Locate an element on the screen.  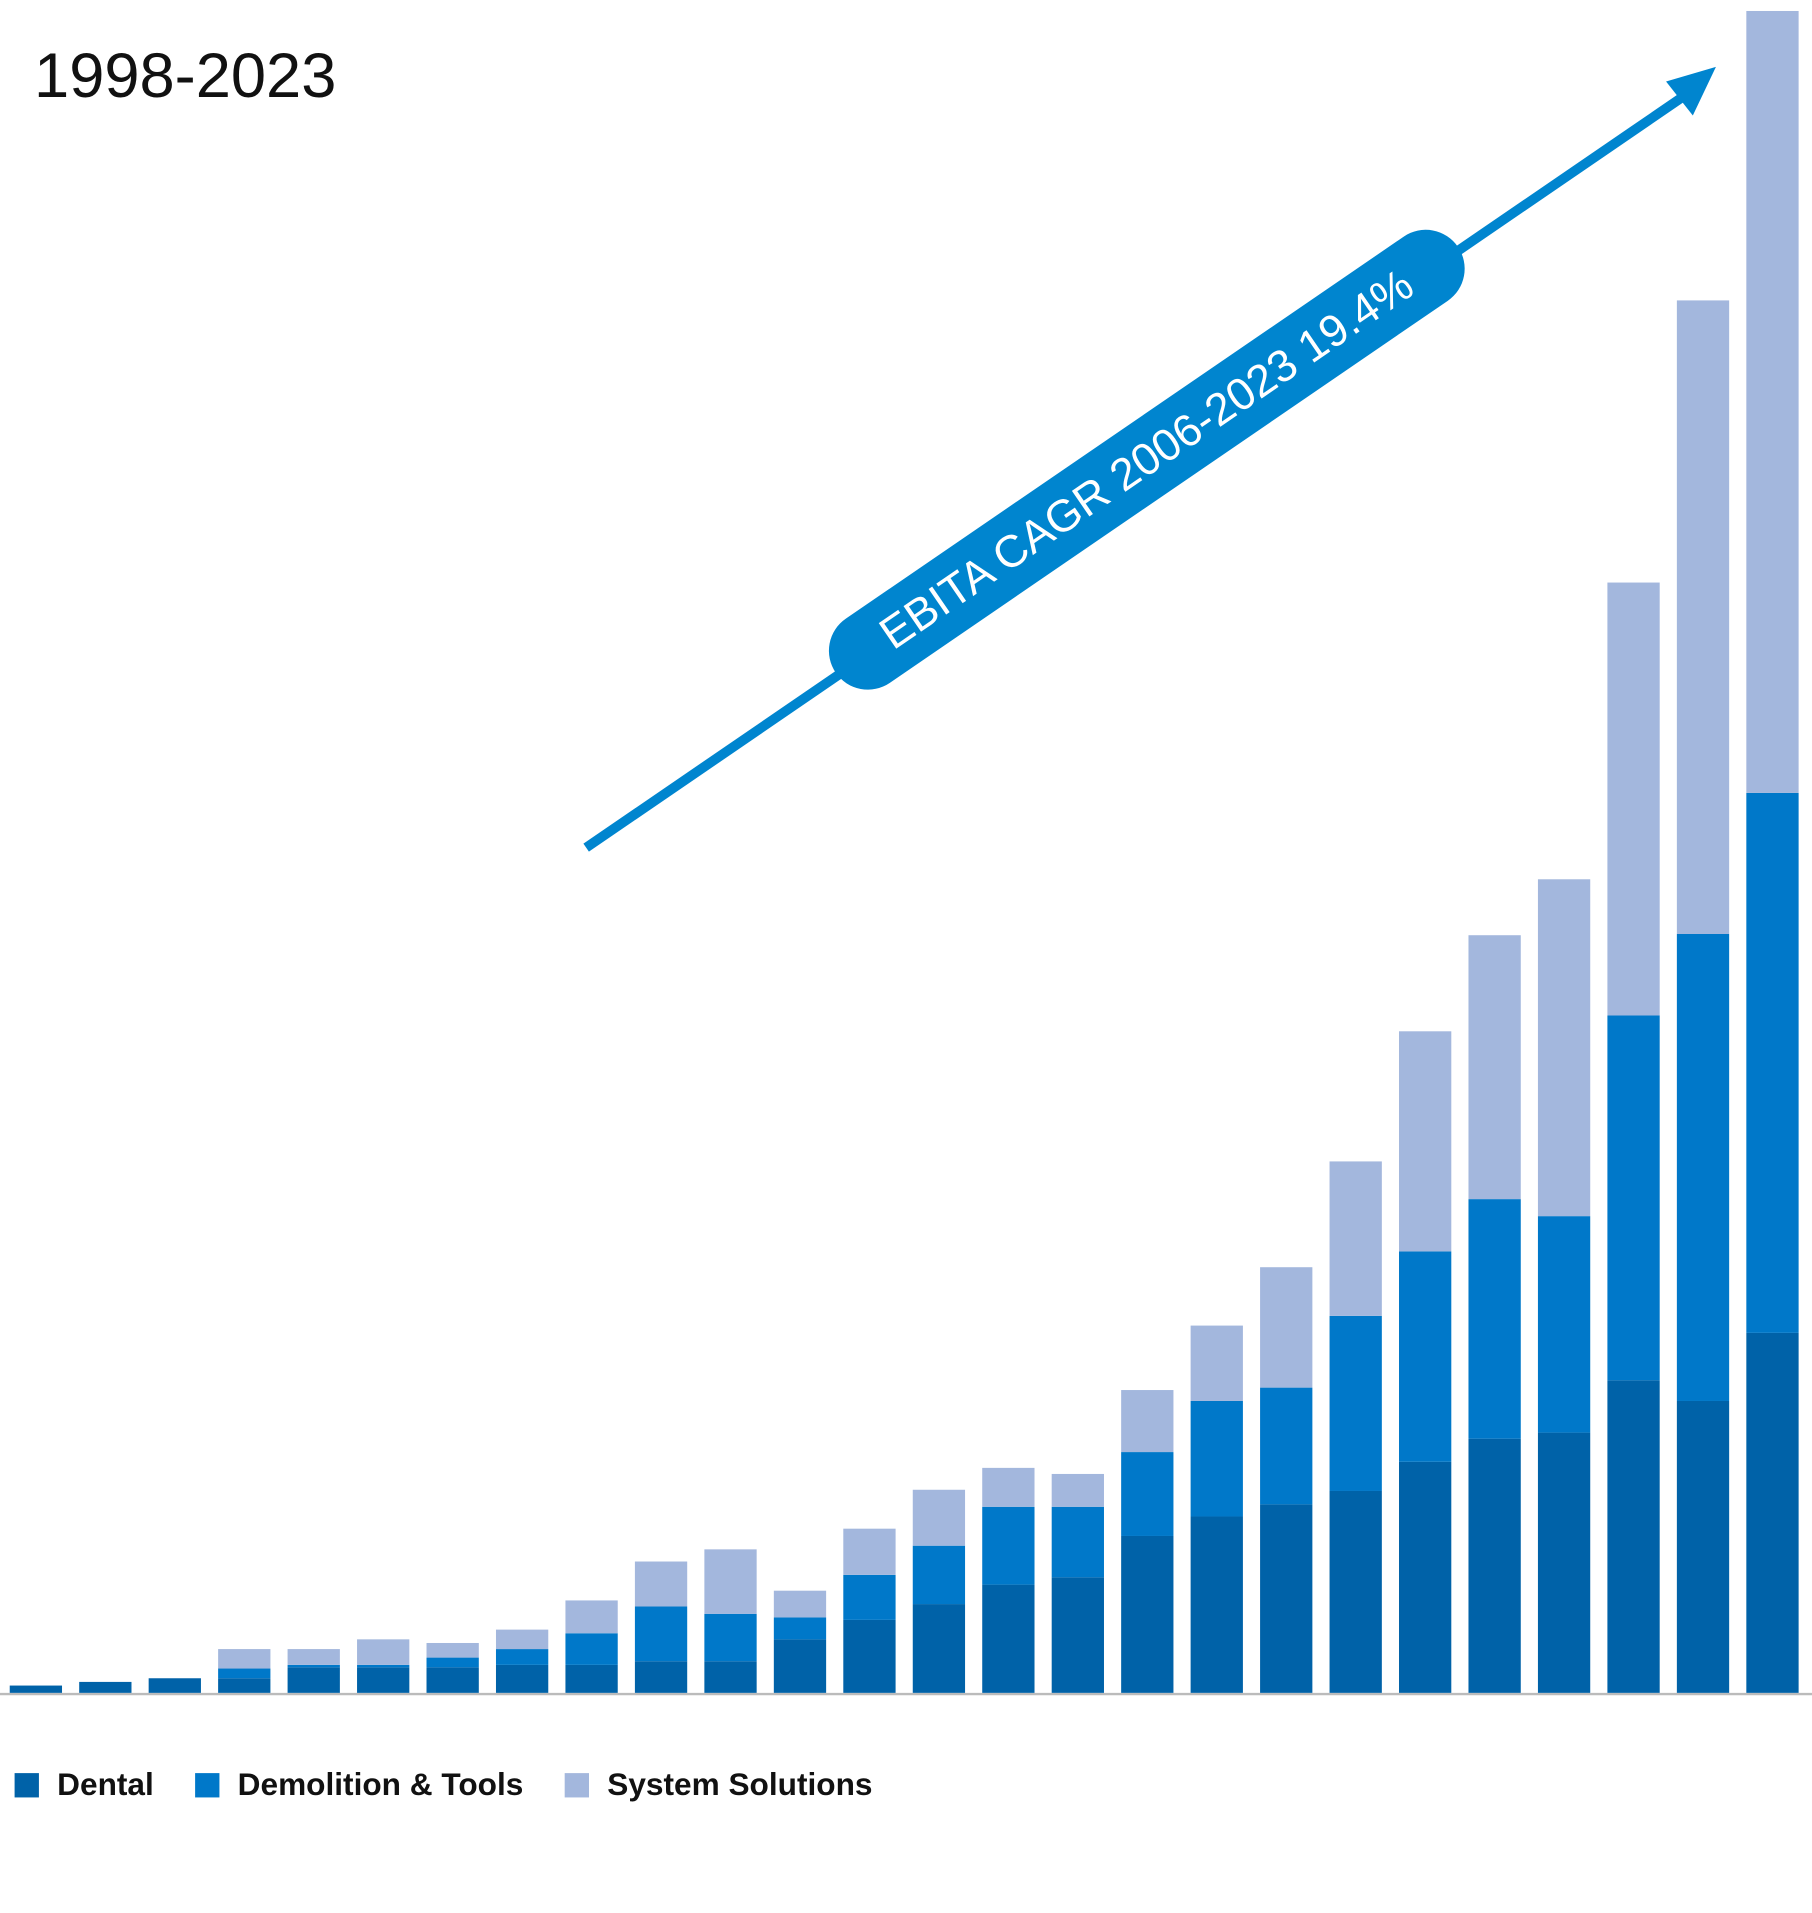
annotation: EBITA CAGR 2006-2023 19.4% is located at coordinates (1146, 459).